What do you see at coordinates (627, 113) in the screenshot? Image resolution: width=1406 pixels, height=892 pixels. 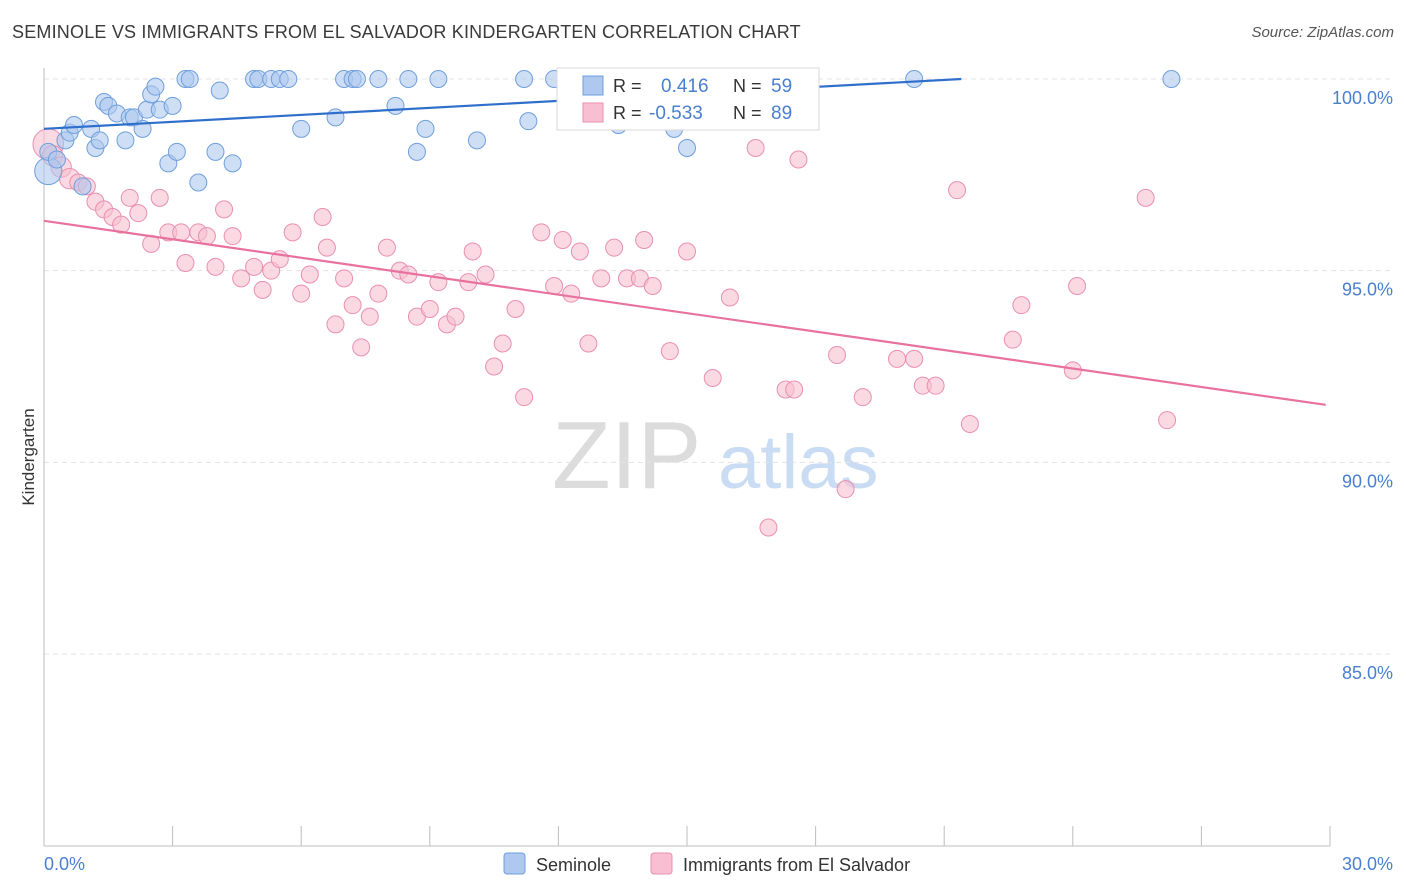 I see `legend-r-label-2: R =` at bounding box center [627, 113].